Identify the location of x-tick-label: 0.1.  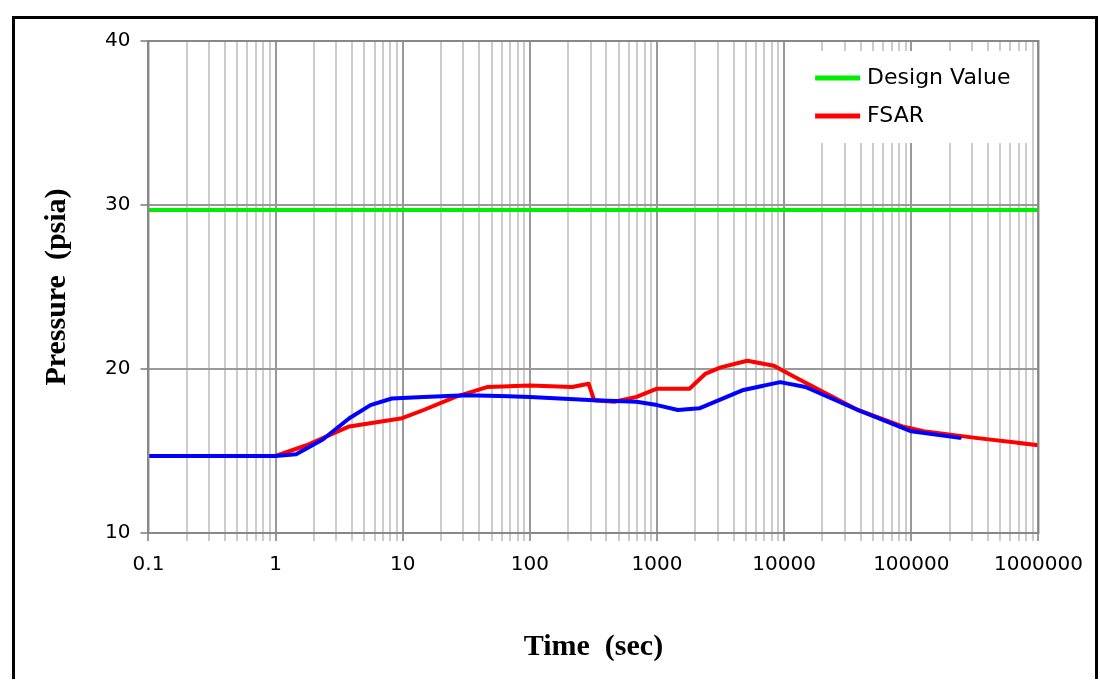
(148, 563).